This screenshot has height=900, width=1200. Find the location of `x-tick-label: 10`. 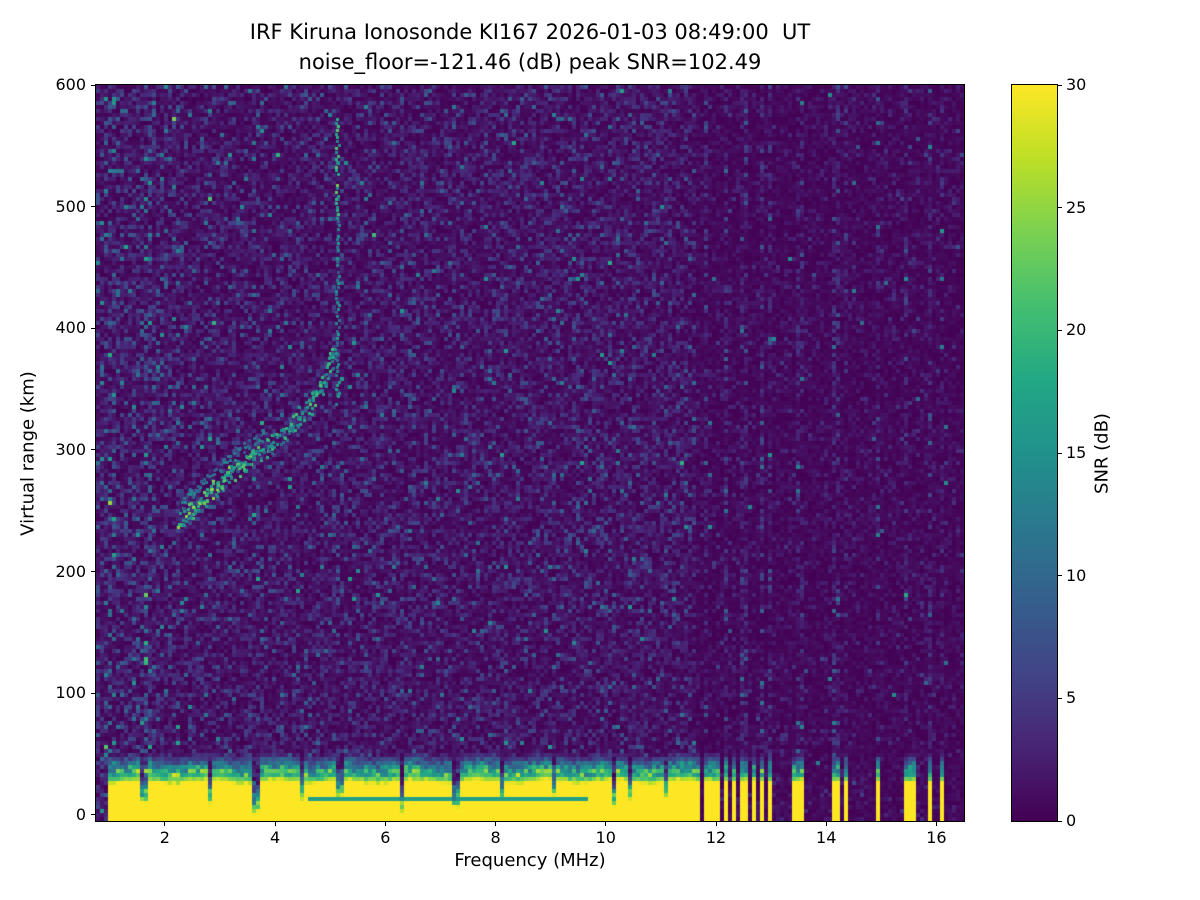

x-tick-label: 10 is located at coordinates (605, 837).